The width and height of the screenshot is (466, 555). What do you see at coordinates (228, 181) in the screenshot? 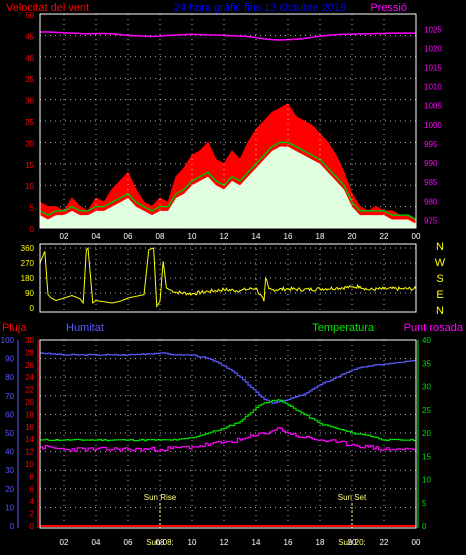
I see `wind-average-line` at bounding box center [228, 181].